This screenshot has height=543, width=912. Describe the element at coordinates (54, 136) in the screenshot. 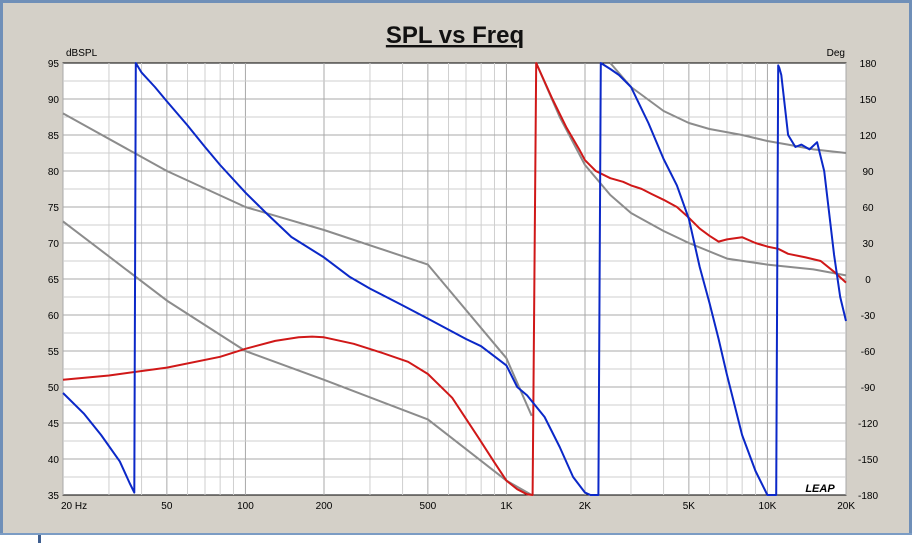

I see `left-tick-label: 85` at that location.